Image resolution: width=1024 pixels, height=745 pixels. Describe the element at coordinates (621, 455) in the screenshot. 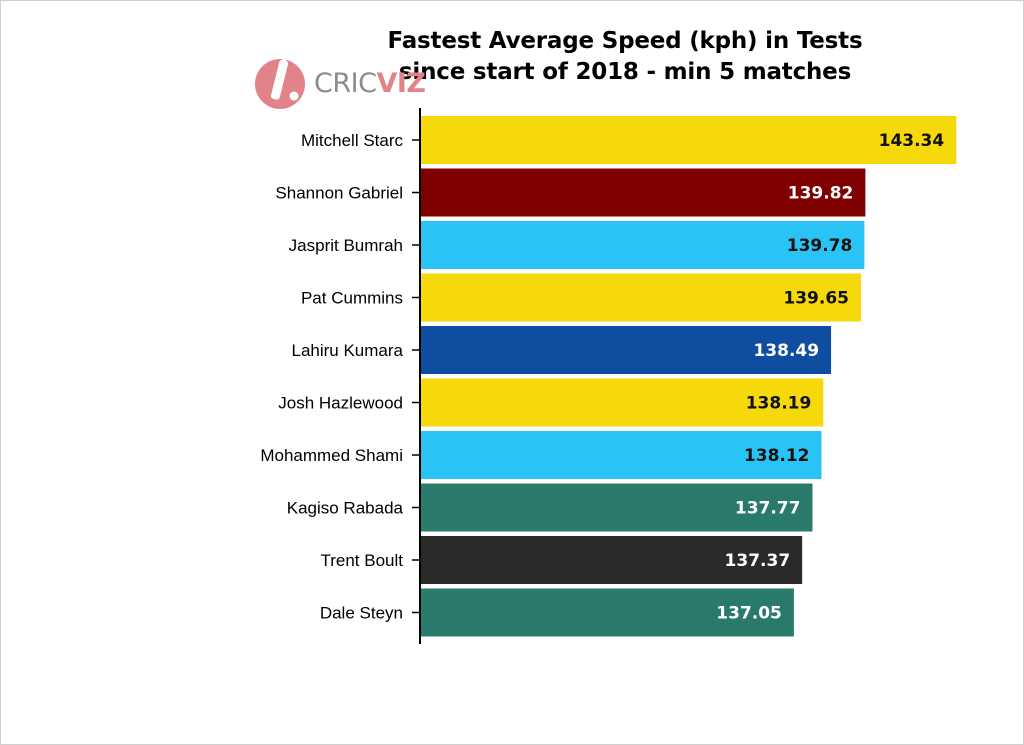

I see `bar-mohammed-shami` at that location.